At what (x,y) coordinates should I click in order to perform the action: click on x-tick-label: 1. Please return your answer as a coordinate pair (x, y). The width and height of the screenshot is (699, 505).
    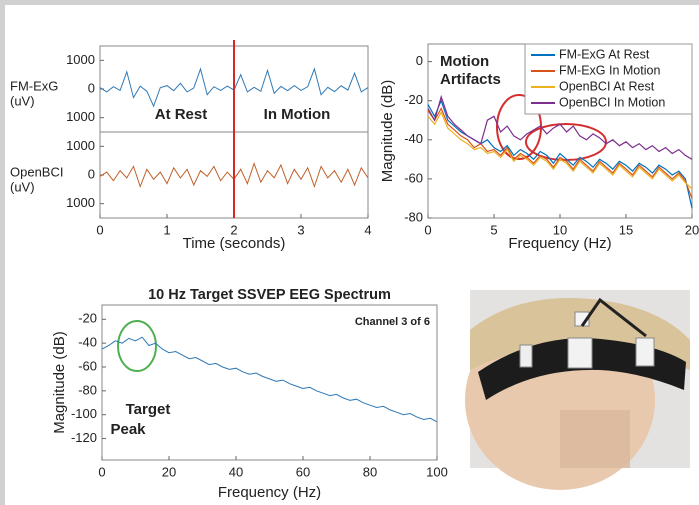
    Looking at the image, I should click on (166, 229).